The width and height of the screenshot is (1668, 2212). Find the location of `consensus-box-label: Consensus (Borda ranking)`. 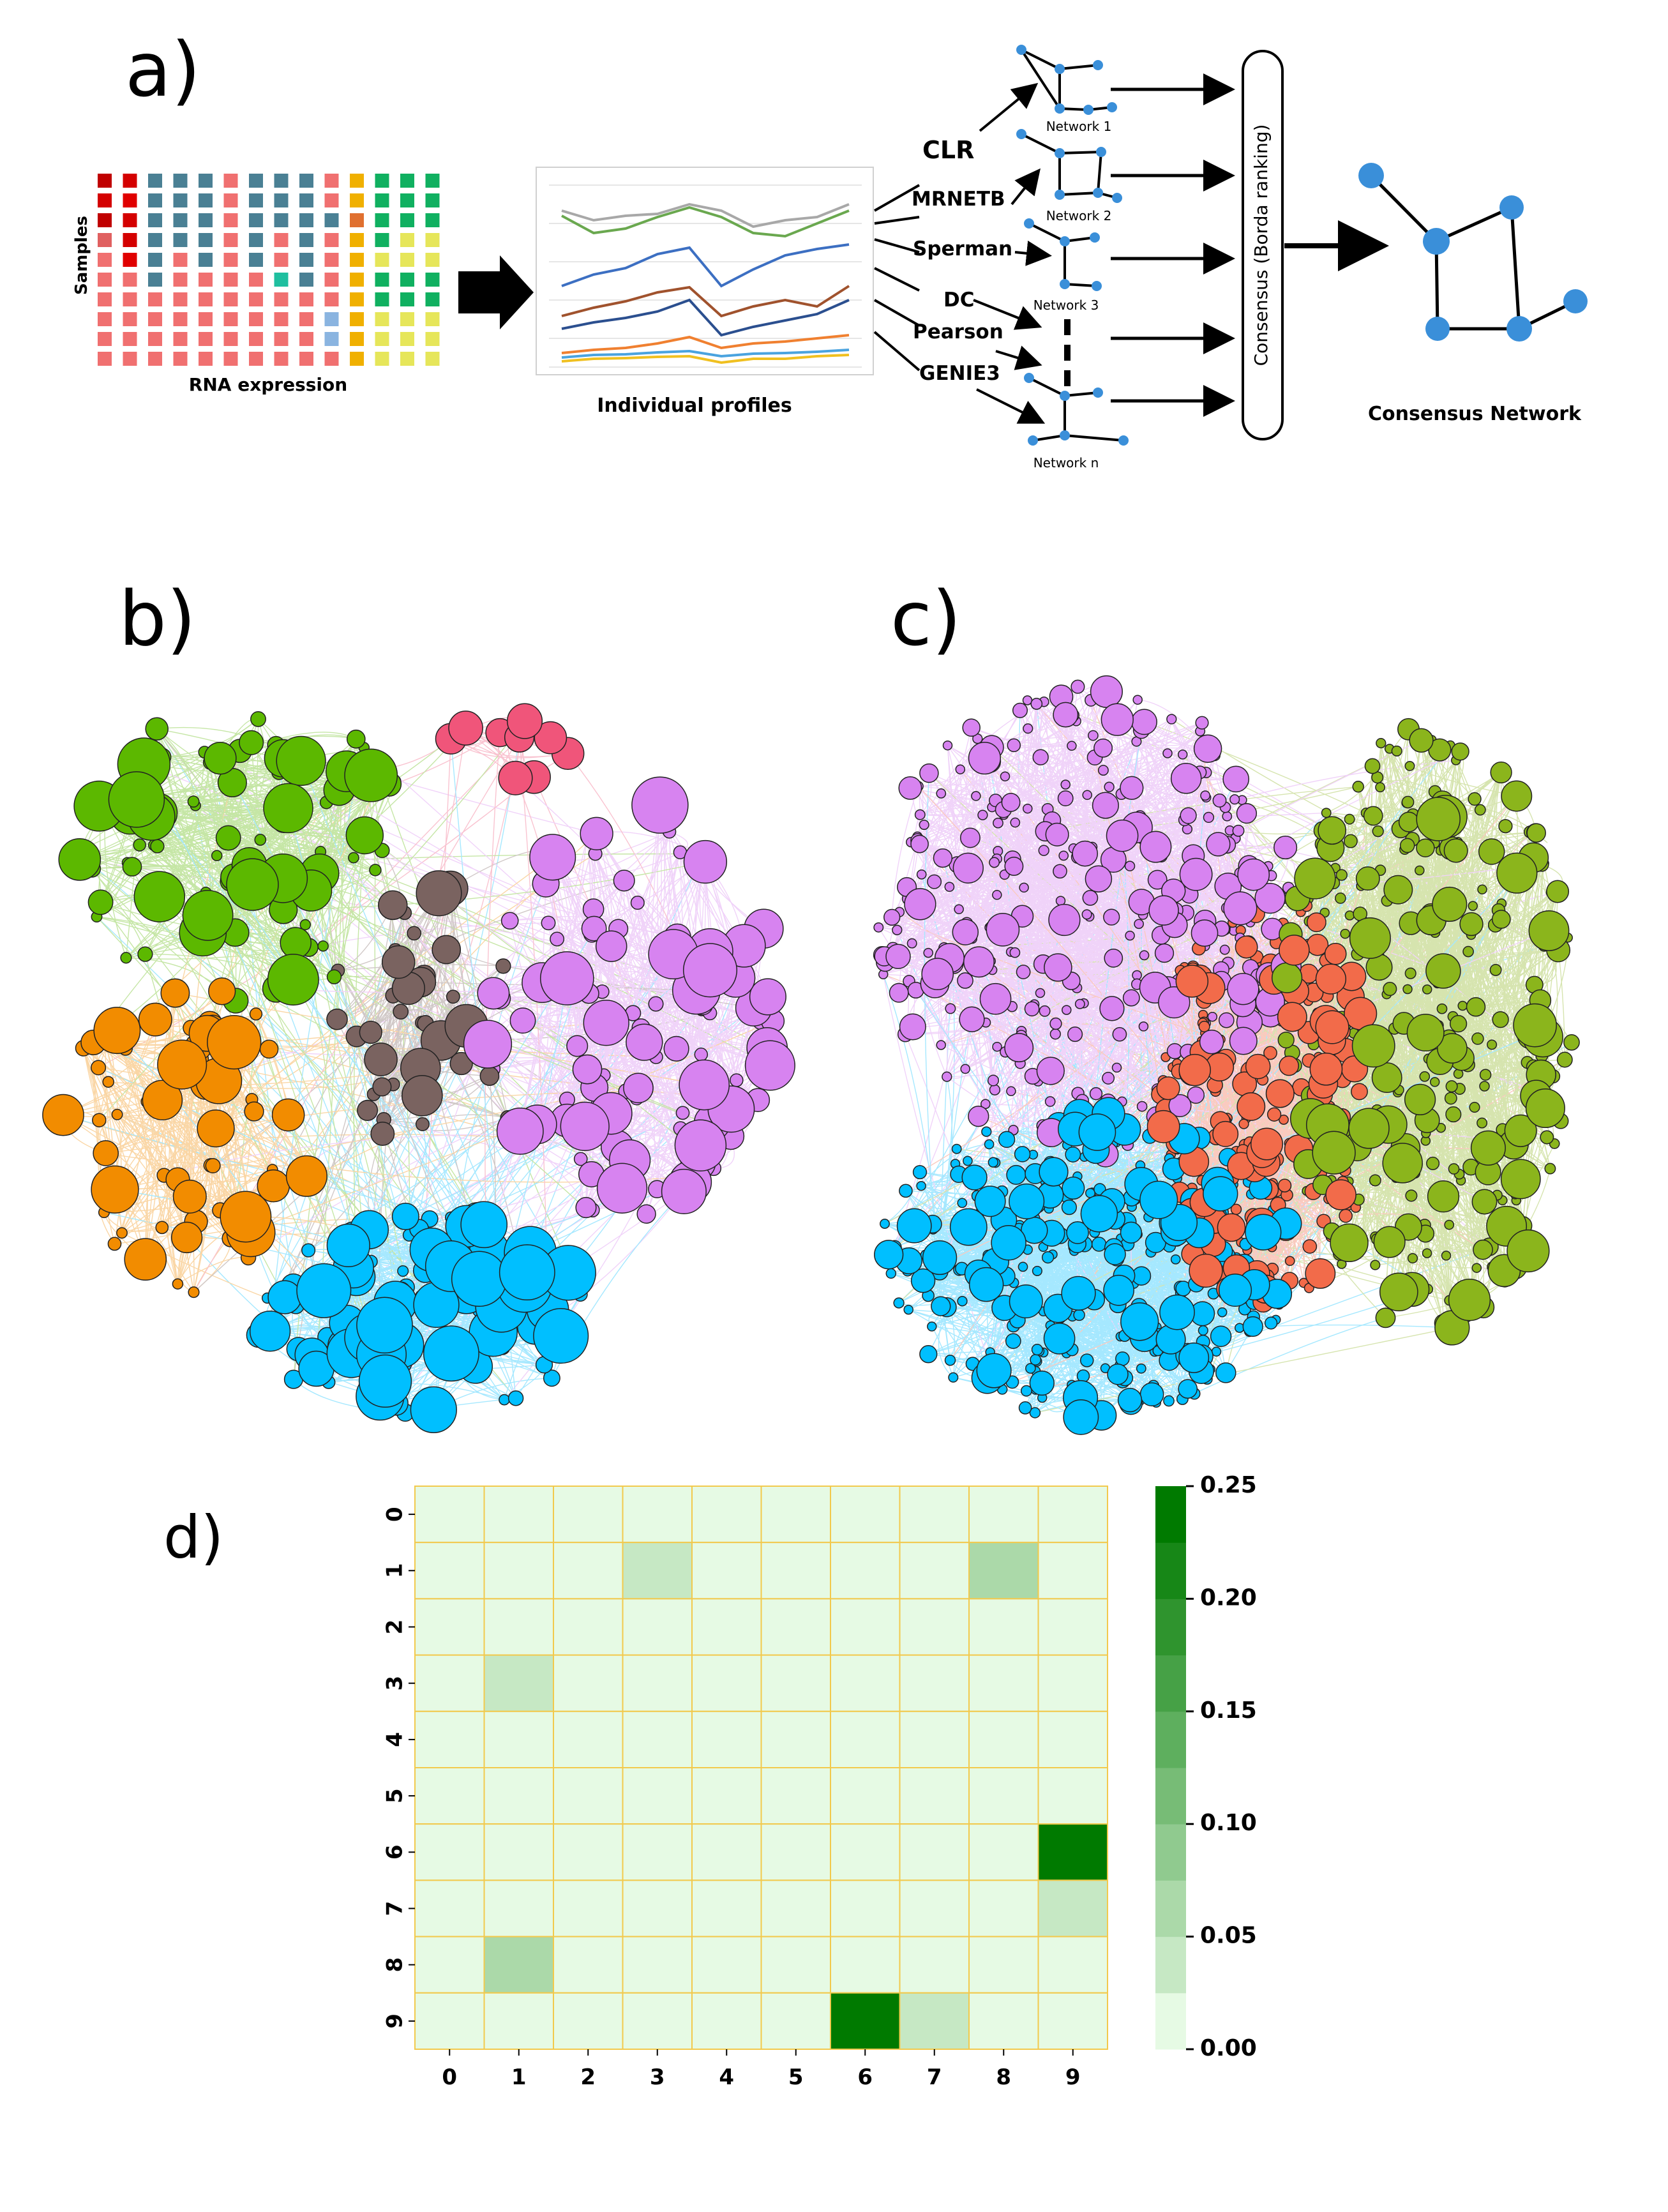

consensus-box-label: Consensus (Borda ranking) is located at coordinates (1261, 245).